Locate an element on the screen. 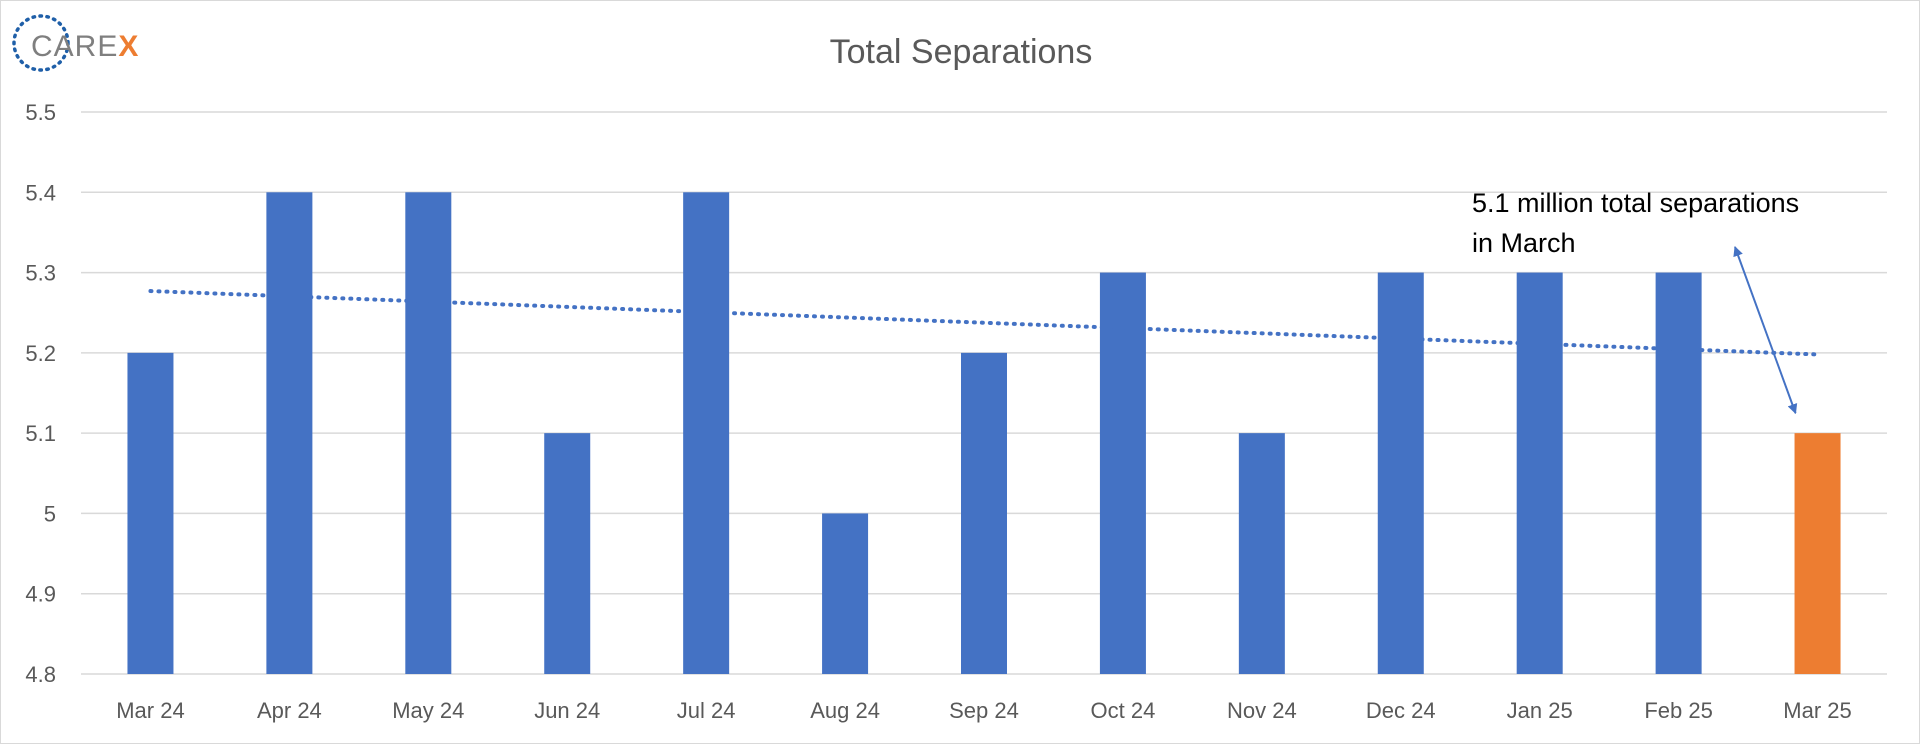 This screenshot has width=1920, height=745. x-tick-label: Jan 25 is located at coordinates (1540, 710).